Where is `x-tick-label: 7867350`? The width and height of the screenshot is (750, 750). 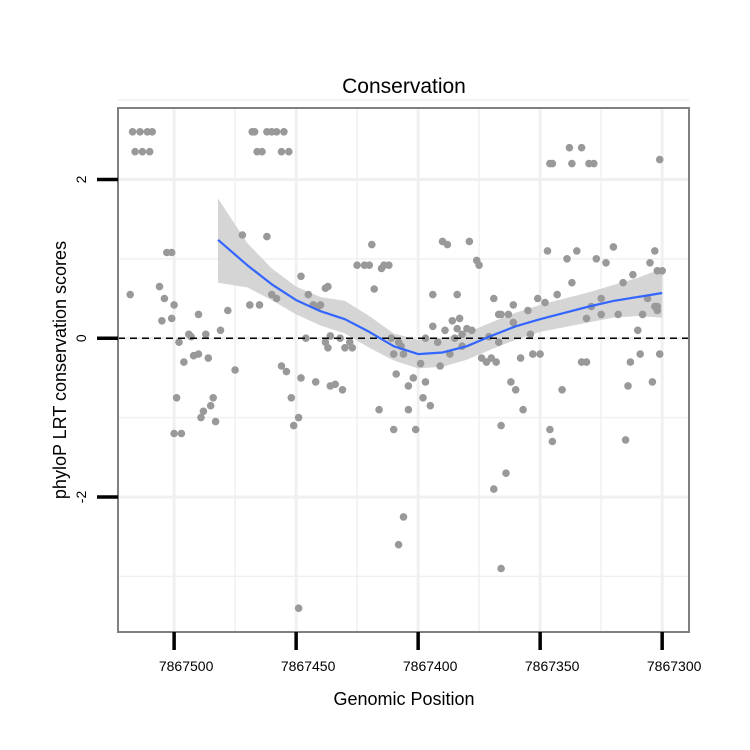 x-tick-label: 7867350 is located at coordinates (552, 666).